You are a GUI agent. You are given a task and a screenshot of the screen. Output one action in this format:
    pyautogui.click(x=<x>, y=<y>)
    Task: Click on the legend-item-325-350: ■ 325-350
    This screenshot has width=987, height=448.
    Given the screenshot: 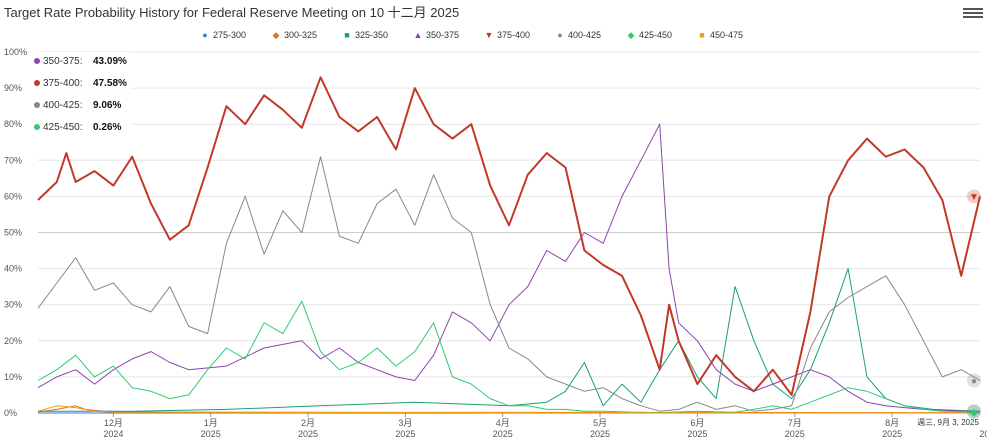 What is the action you would take?
    pyautogui.click(x=365, y=35)
    